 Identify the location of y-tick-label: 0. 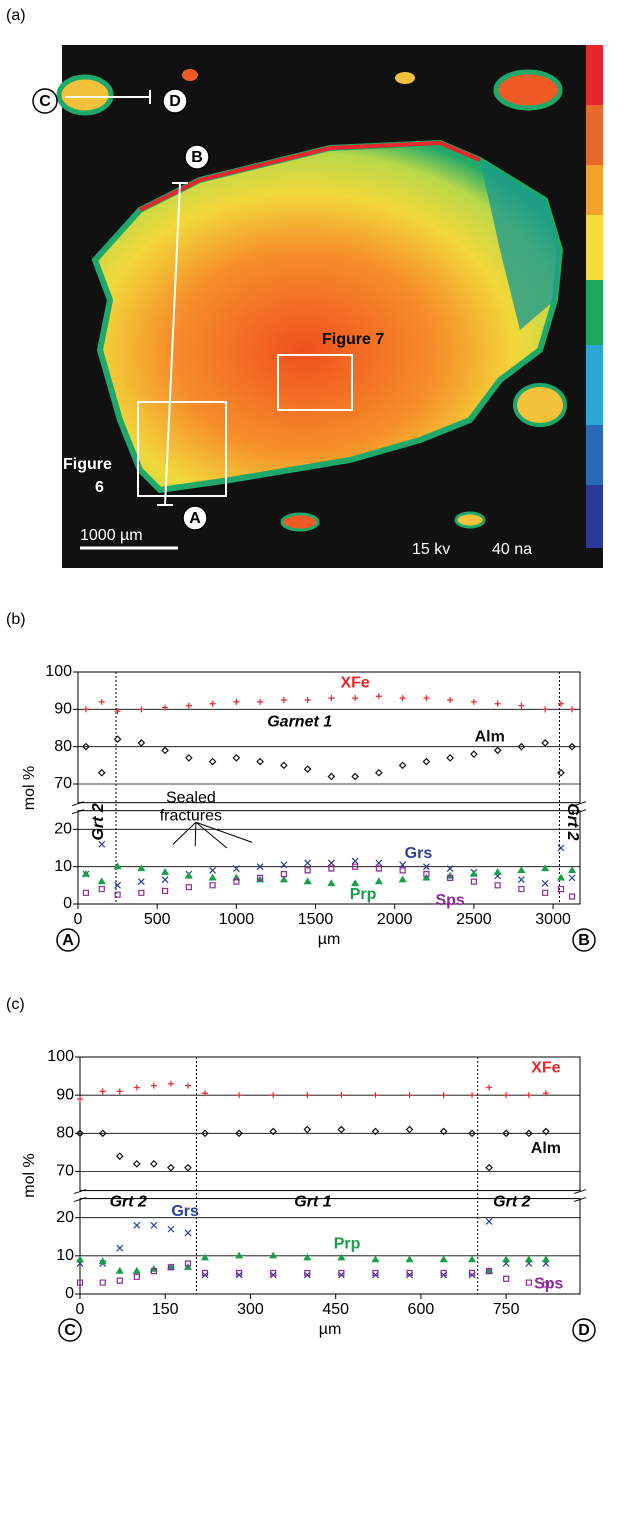
(69, 1293).